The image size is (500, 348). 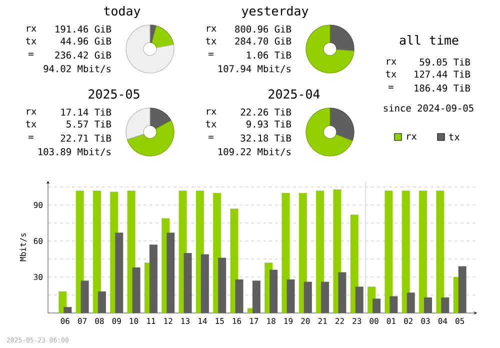 I want to click on text: 44.96 GiB, so click(x=86, y=41).